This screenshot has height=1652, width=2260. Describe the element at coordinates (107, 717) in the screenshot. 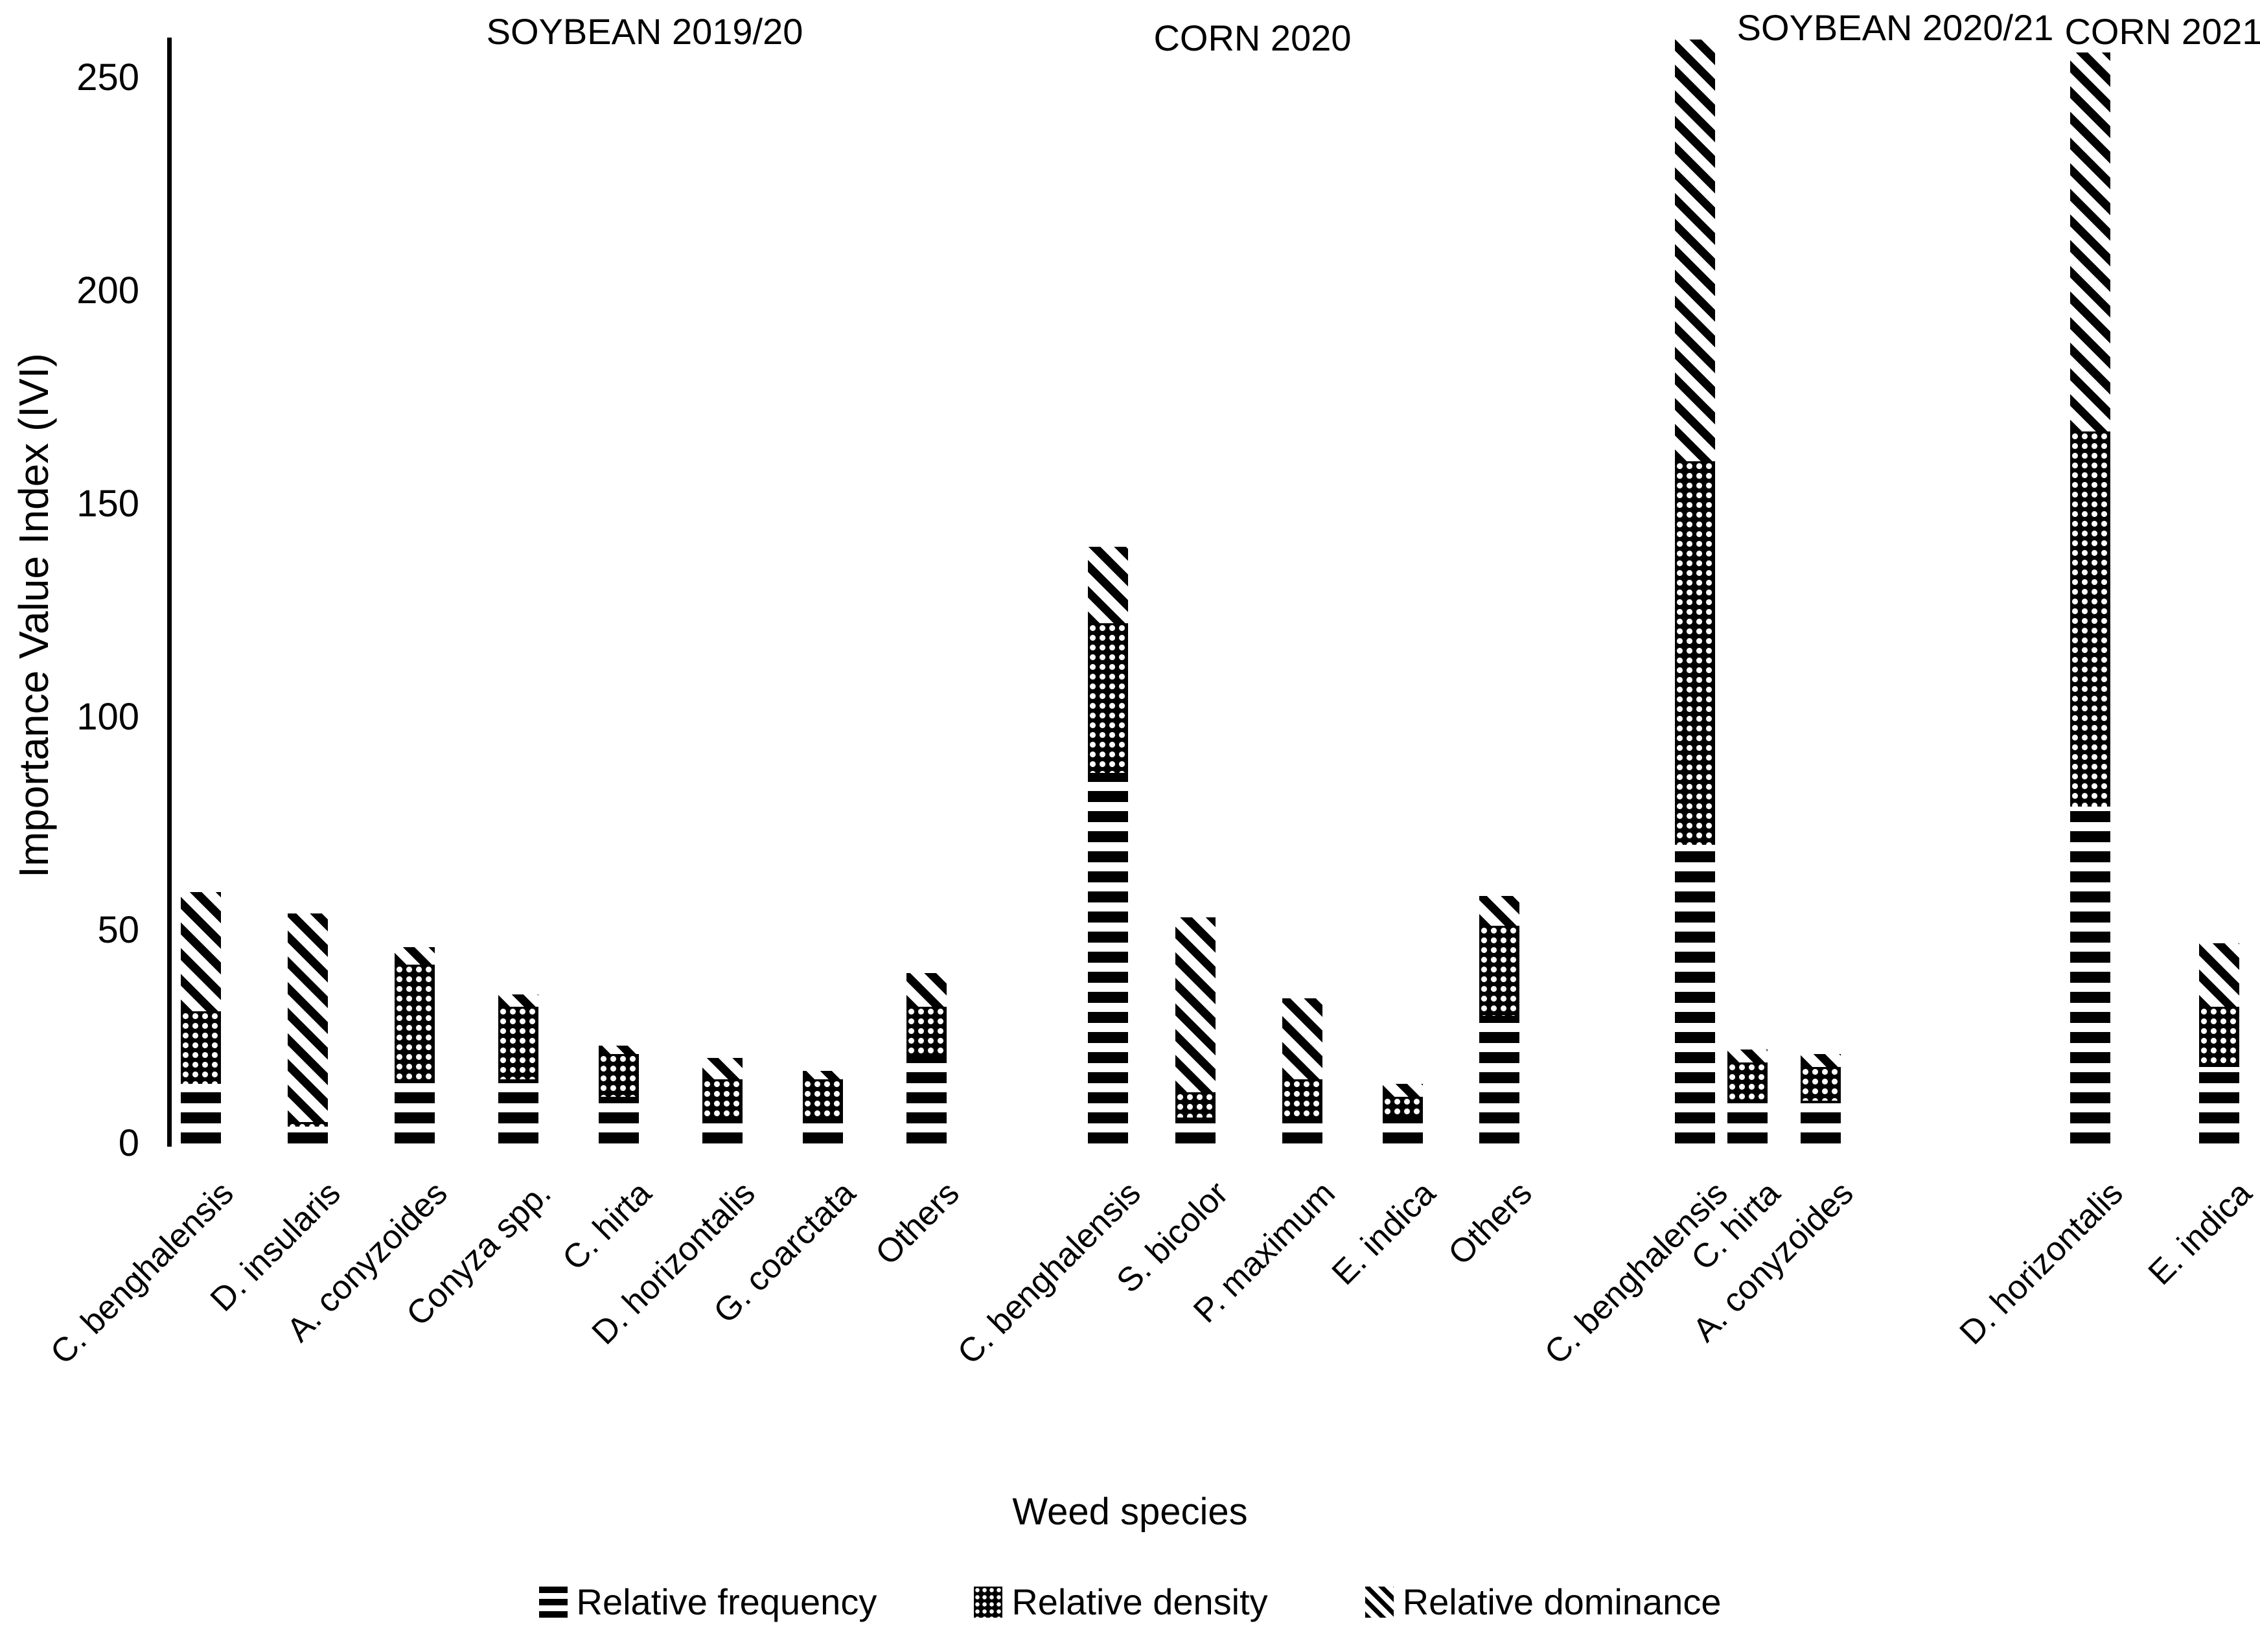

I see `y-tick-label: 100` at that location.